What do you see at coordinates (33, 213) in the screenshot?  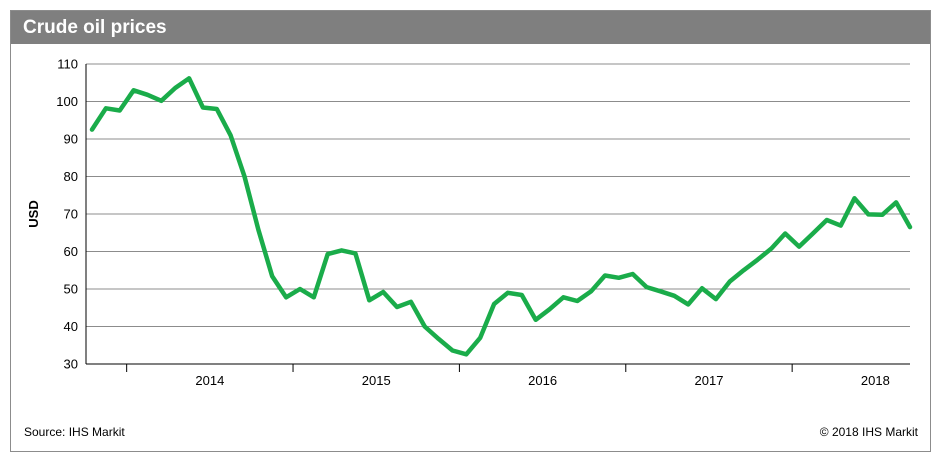 I see `y-axis-label: USD` at bounding box center [33, 213].